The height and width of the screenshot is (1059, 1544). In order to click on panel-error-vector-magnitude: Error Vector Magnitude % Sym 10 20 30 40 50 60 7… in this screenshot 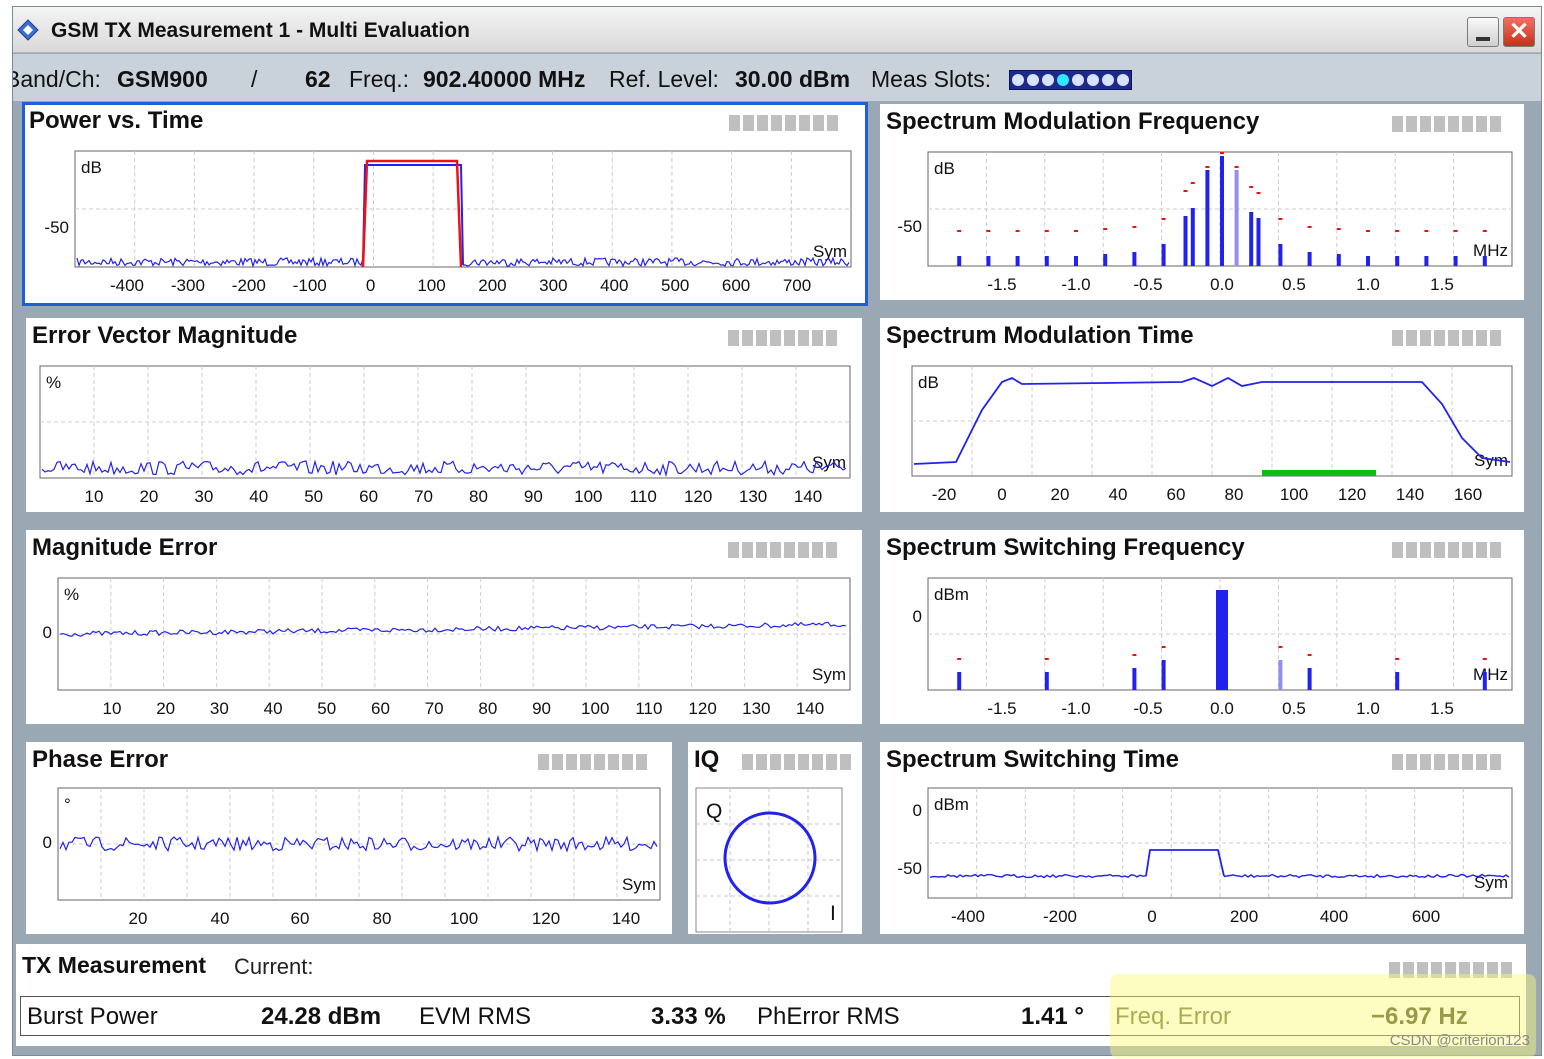, I will do `click(444, 415)`.